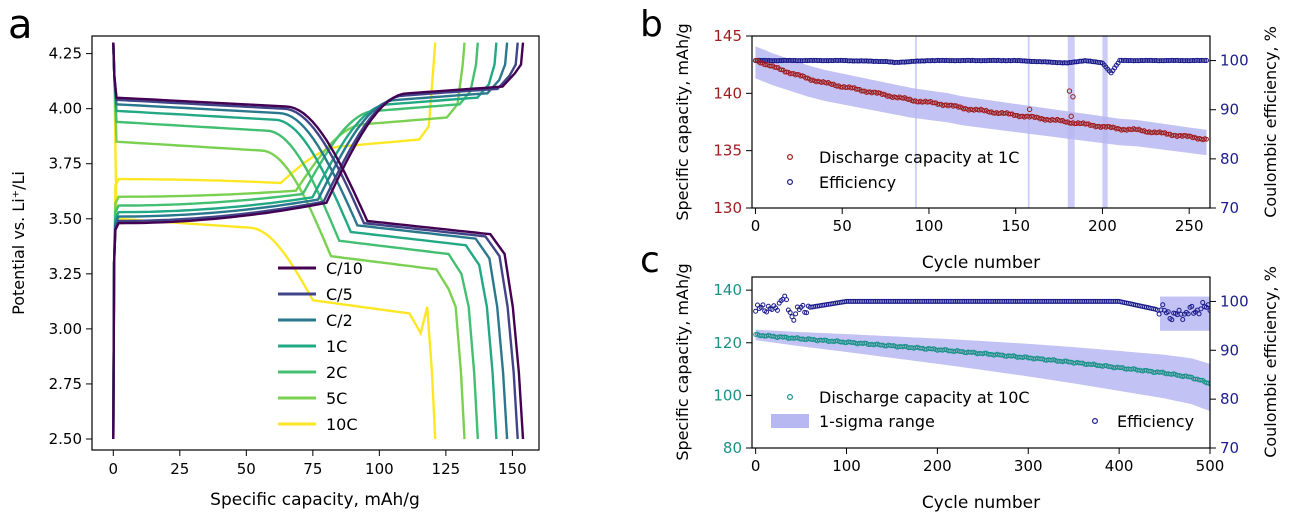 This screenshot has height=513, width=1289. I want to click on panel-b-sigma-spike, so click(1028, 122).